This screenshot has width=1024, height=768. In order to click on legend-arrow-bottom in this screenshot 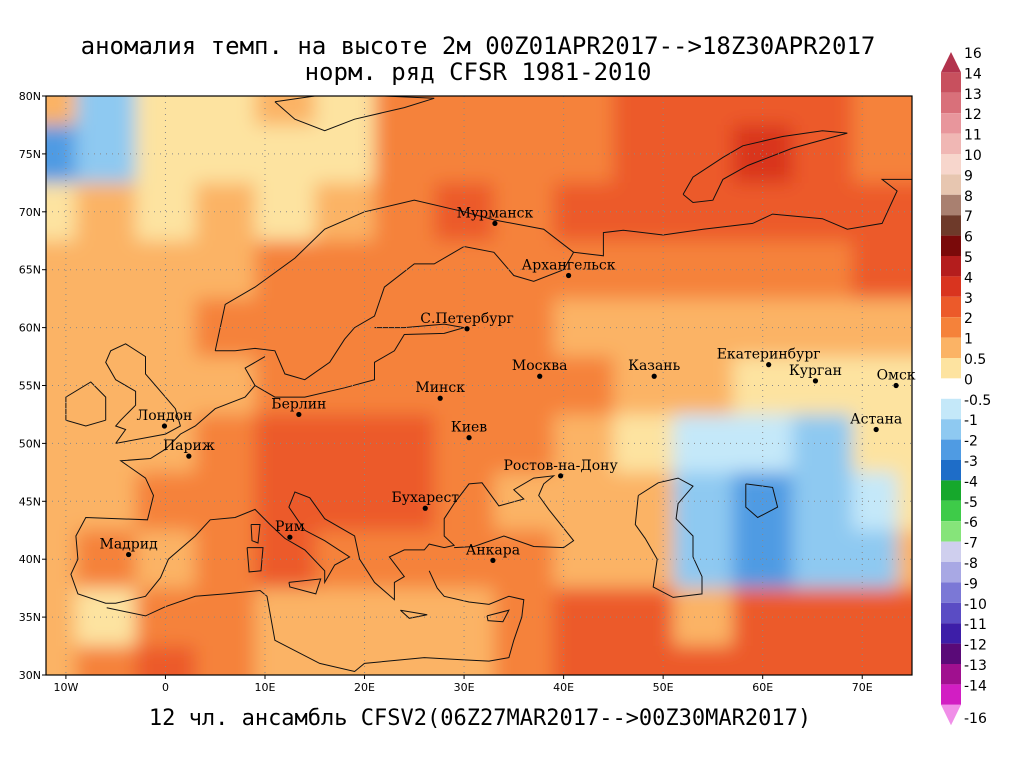, I will do `click(951, 715)`.